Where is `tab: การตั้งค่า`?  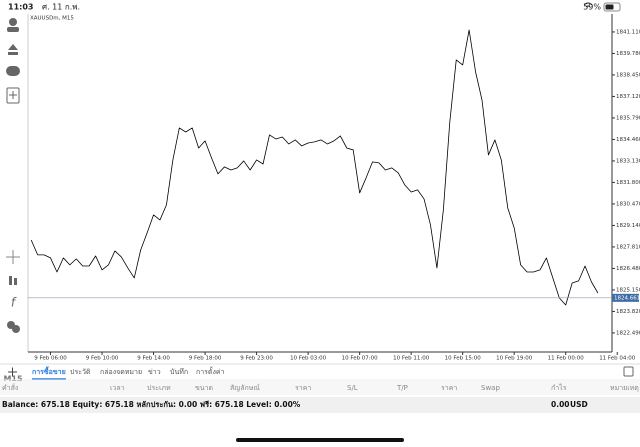
tab: การตั้งค่า is located at coordinates (210, 370).